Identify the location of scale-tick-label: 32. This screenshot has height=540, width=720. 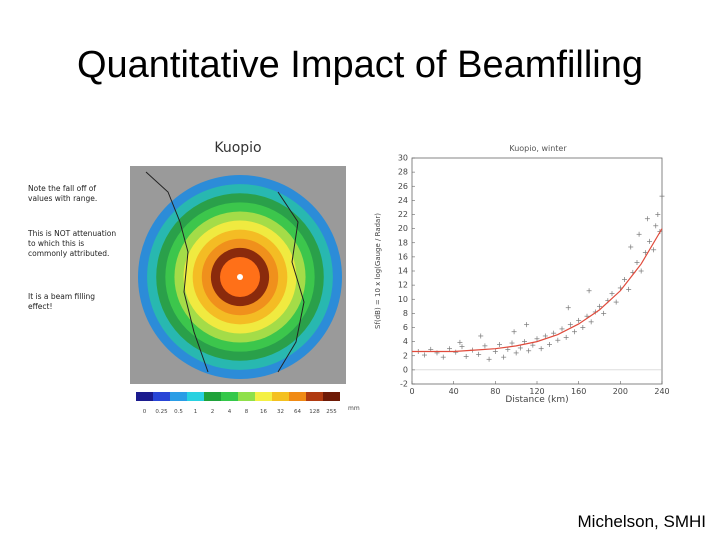
(280, 412).